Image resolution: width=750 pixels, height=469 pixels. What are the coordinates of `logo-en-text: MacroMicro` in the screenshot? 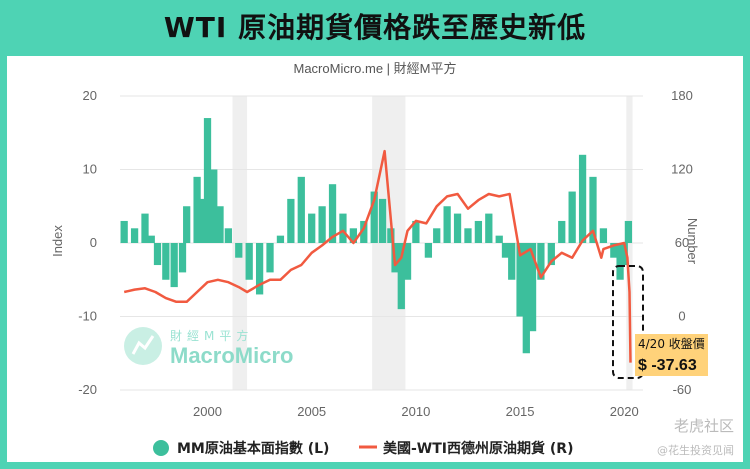 It's located at (231, 355).